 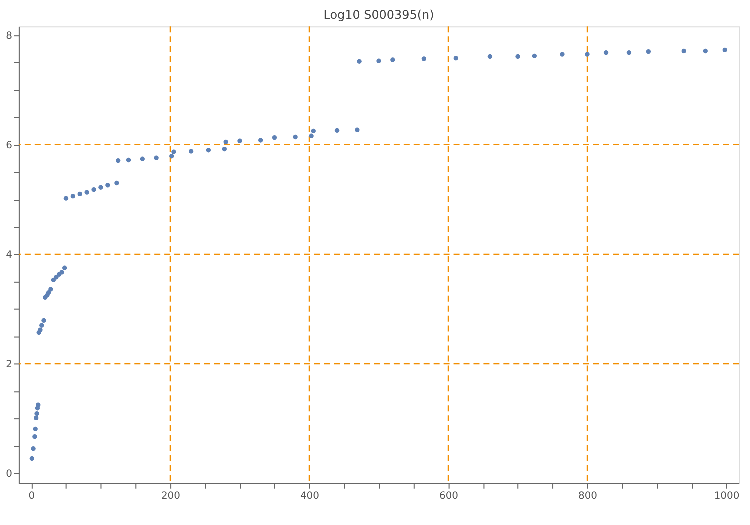 I want to click on x-tick-label: 200, so click(x=170, y=496).